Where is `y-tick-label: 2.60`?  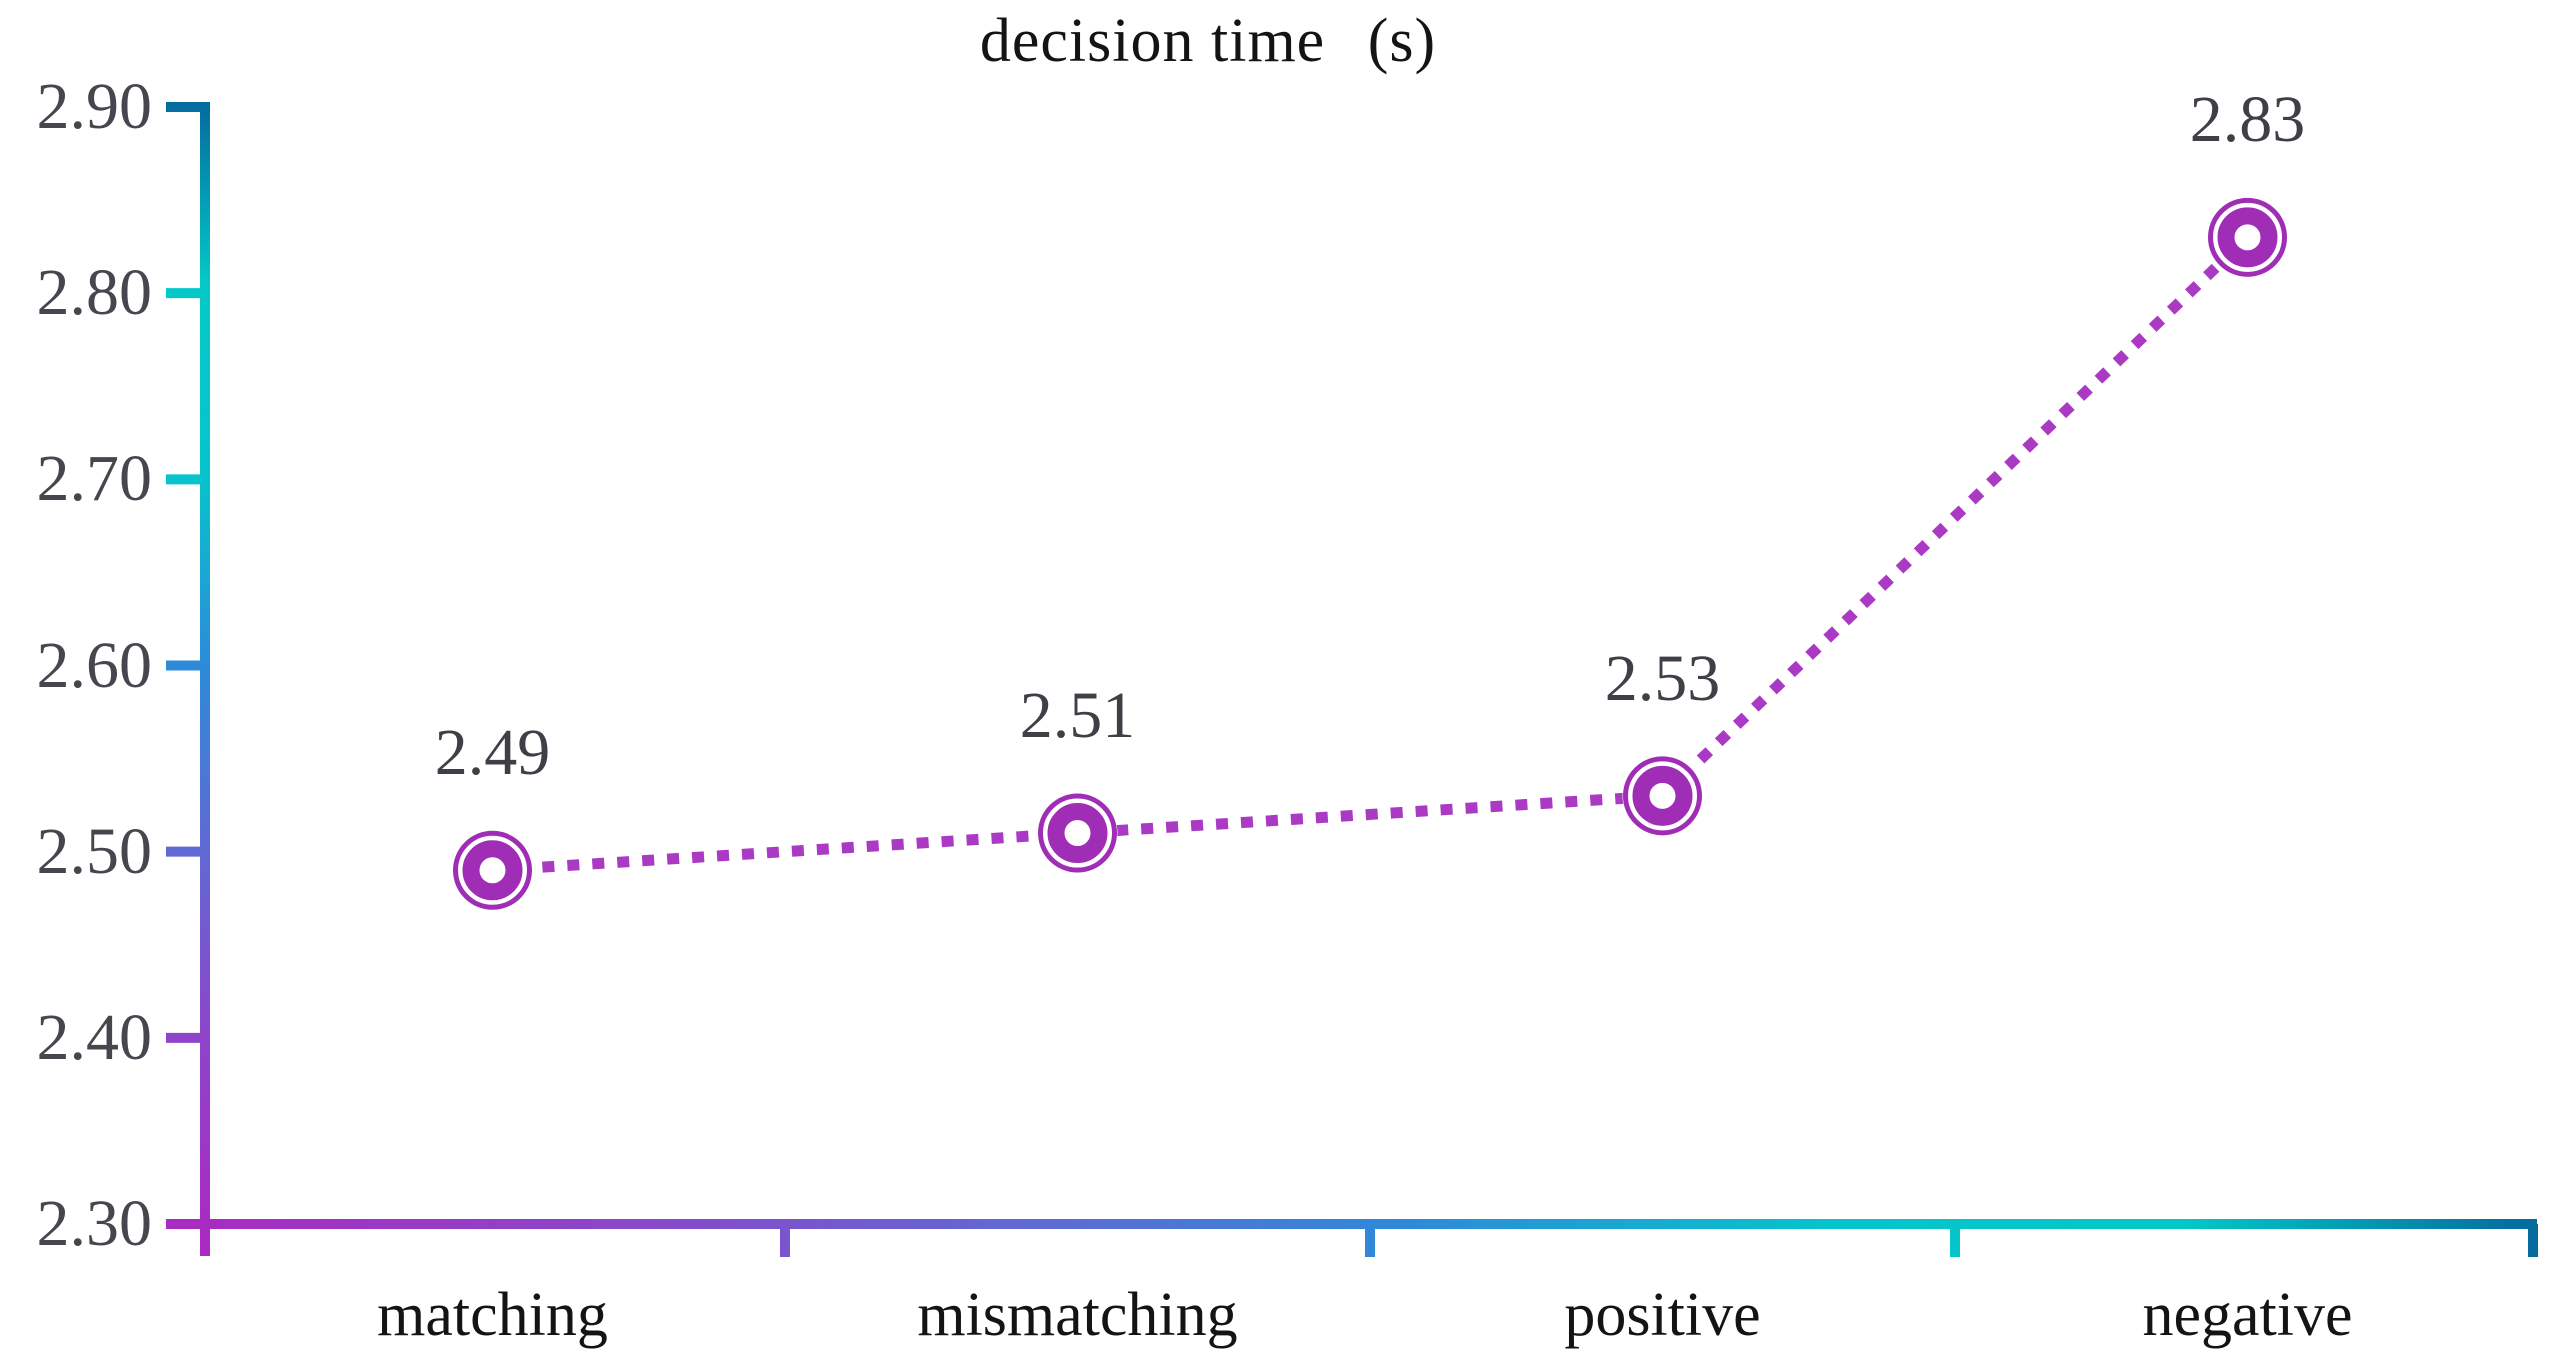 y-tick-label: 2.60 is located at coordinates (94, 665).